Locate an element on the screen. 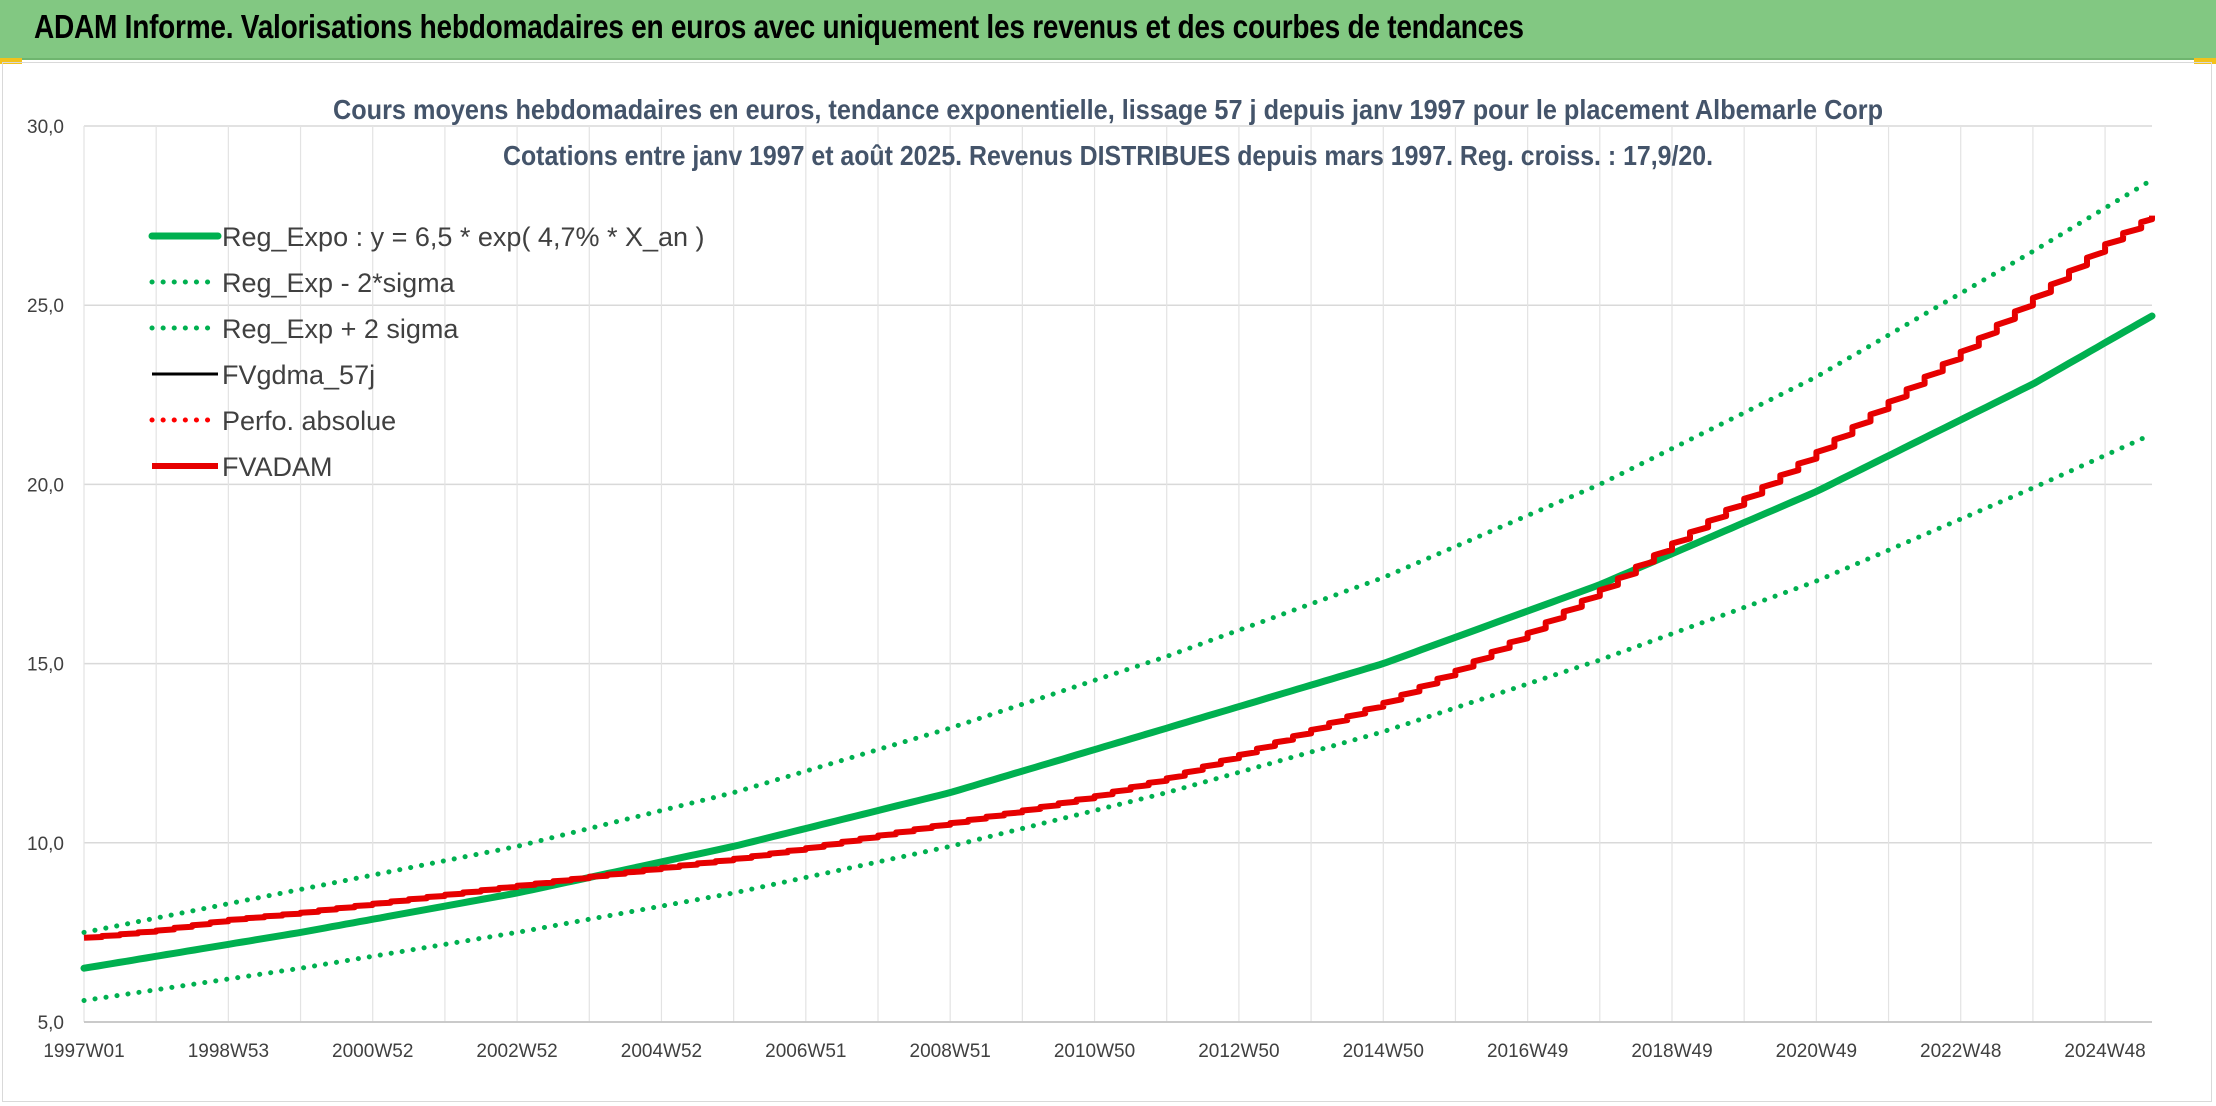  y-tick-label: 15,0 is located at coordinates (45, 665).